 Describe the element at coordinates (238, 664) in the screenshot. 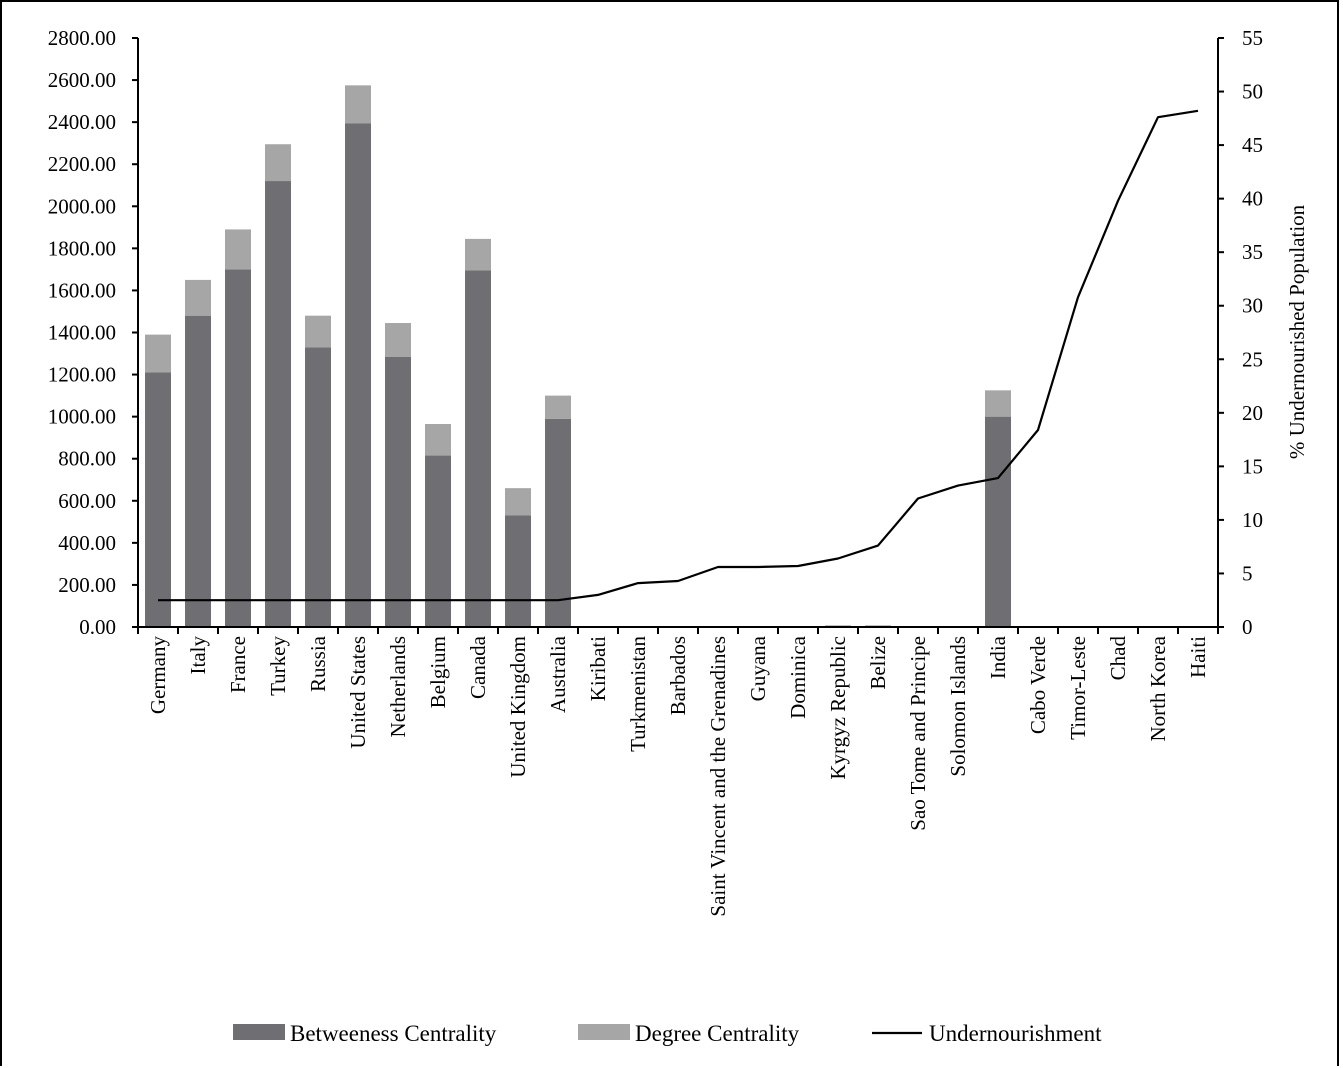

I see `category-label: France` at that location.